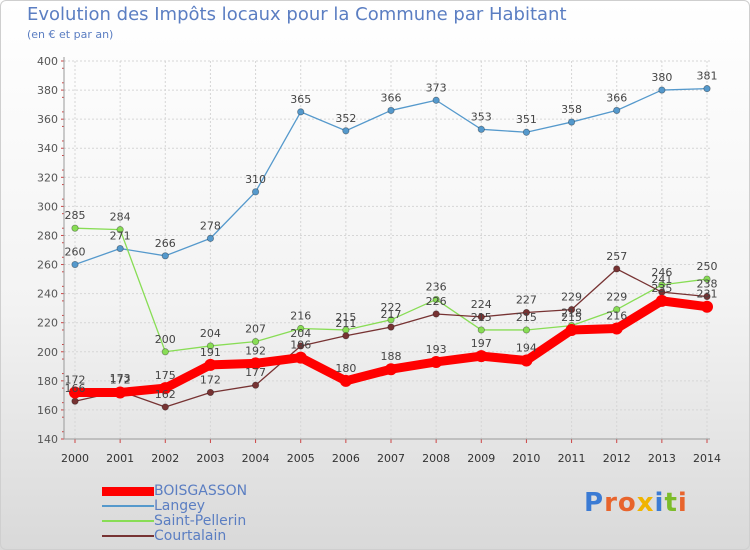  Describe the element at coordinates (436, 87) in the screenshot. I see `data-label-langey: 373` at that location.